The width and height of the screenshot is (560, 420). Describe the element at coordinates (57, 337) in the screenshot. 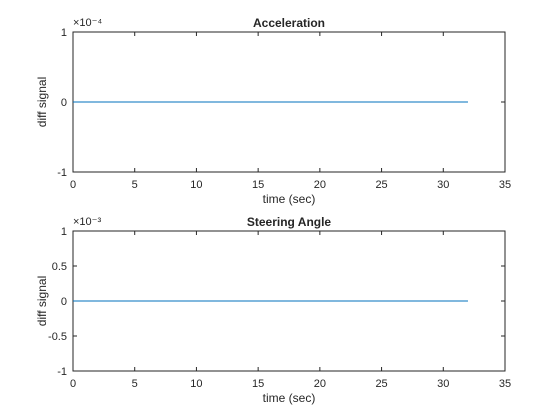

I see `y-tick-label: -0.5` at that location.